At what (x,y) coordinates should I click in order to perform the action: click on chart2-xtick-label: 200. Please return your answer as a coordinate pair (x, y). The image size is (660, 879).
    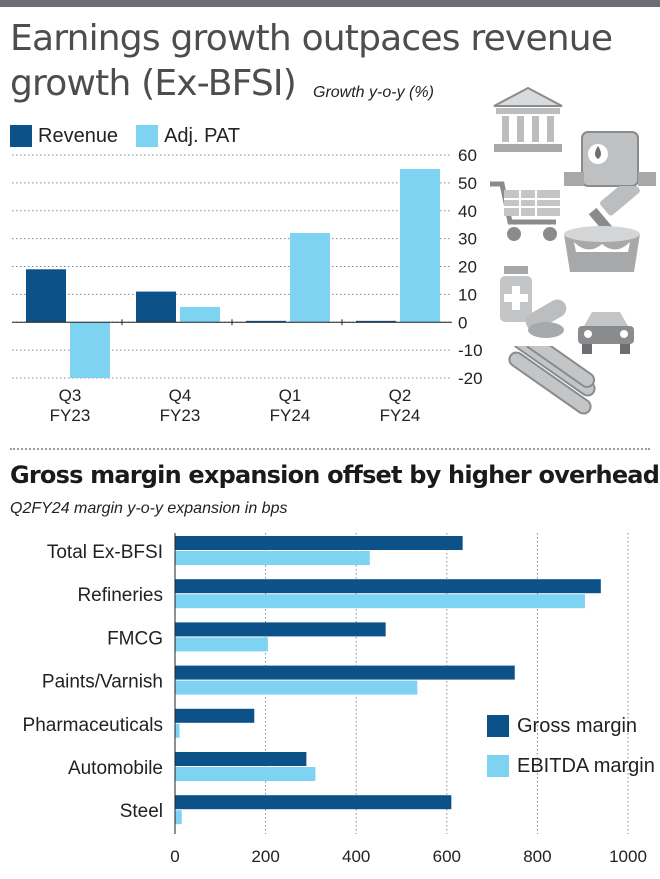
    Looking at the image, I should click on (265, 856).